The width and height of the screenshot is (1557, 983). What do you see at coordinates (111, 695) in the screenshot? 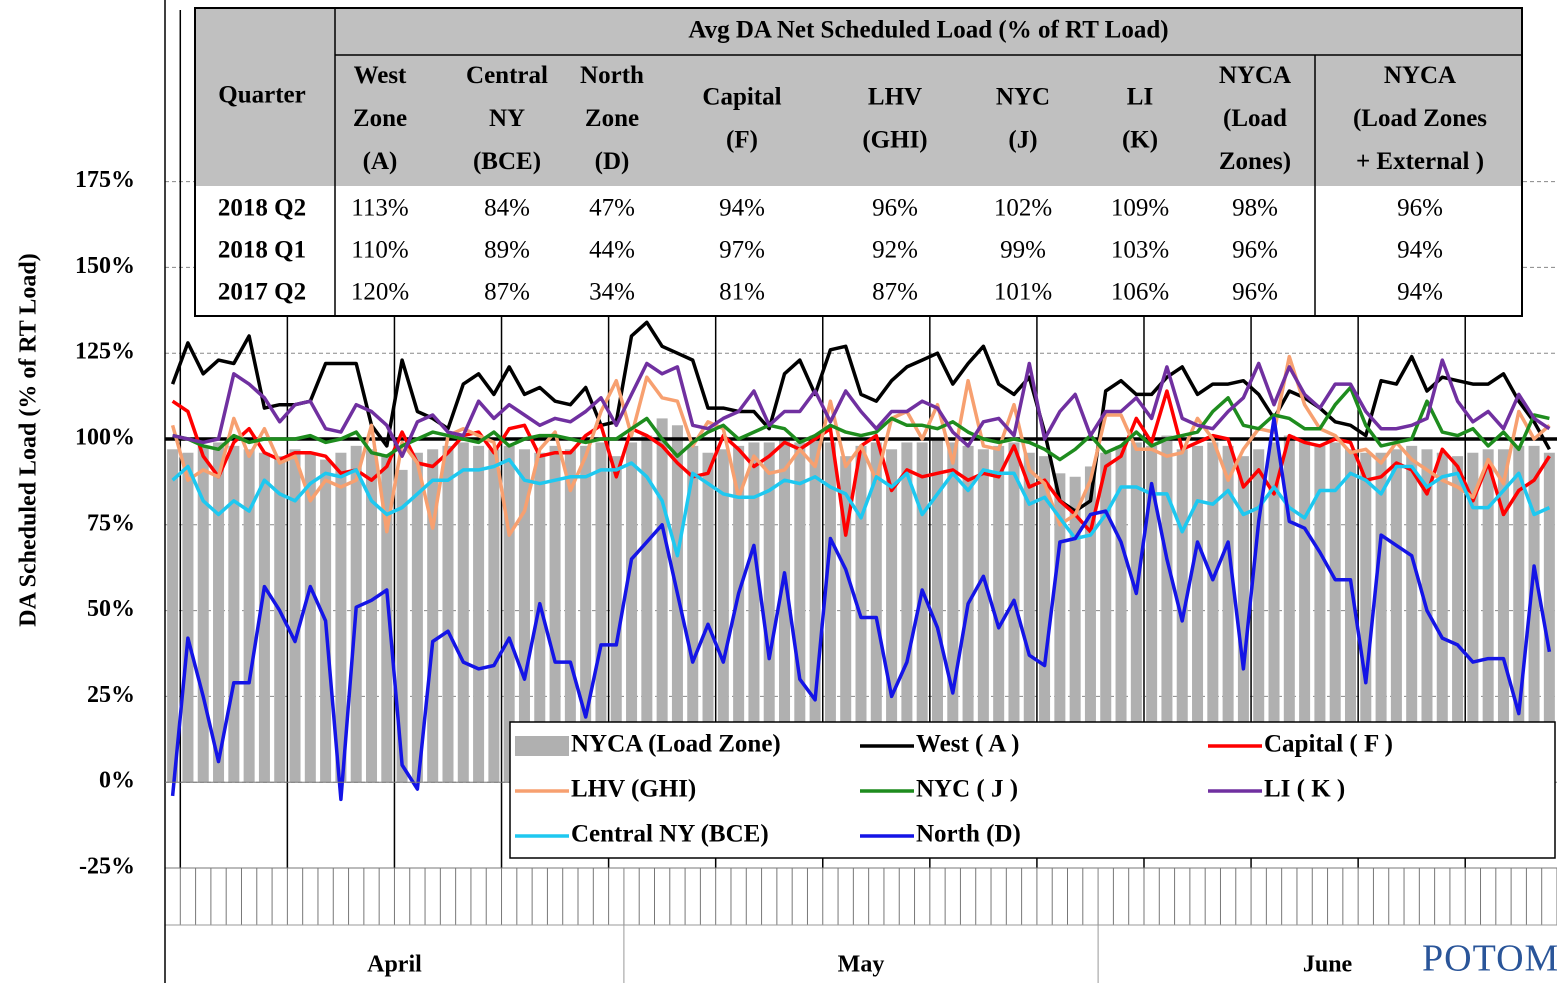
I see `y-tick-label: 25%` at bounding box center [111, 695].